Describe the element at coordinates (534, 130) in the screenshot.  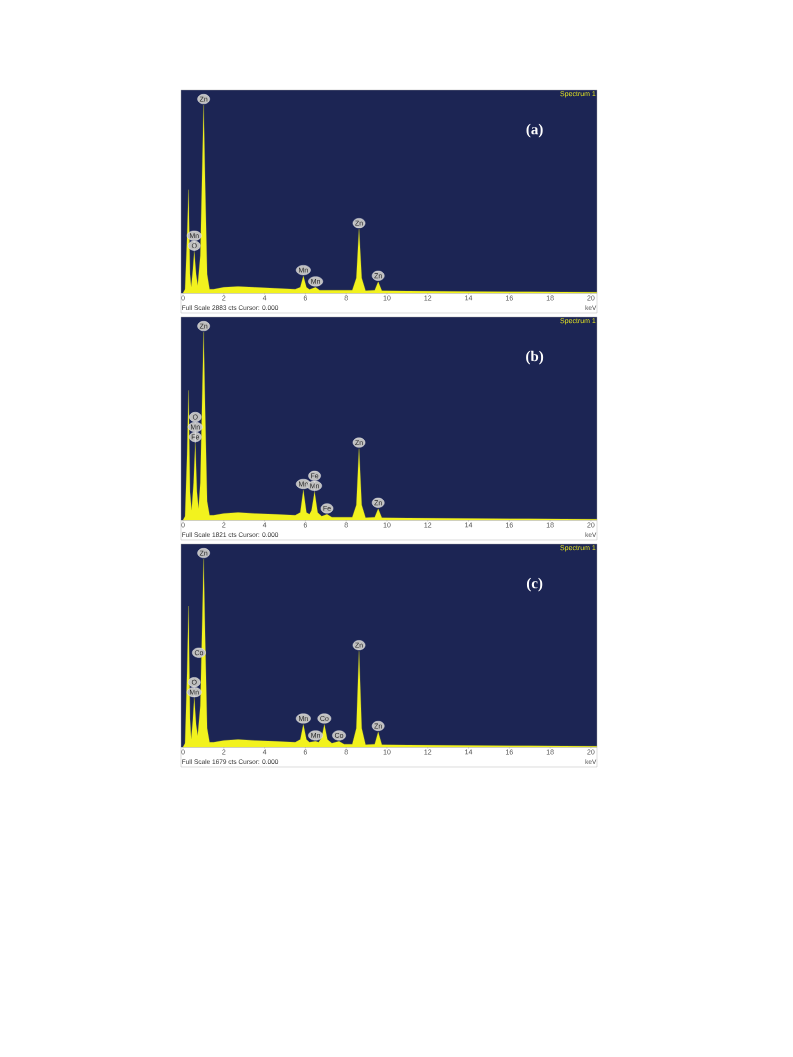
I see `text: (a)` at that location.